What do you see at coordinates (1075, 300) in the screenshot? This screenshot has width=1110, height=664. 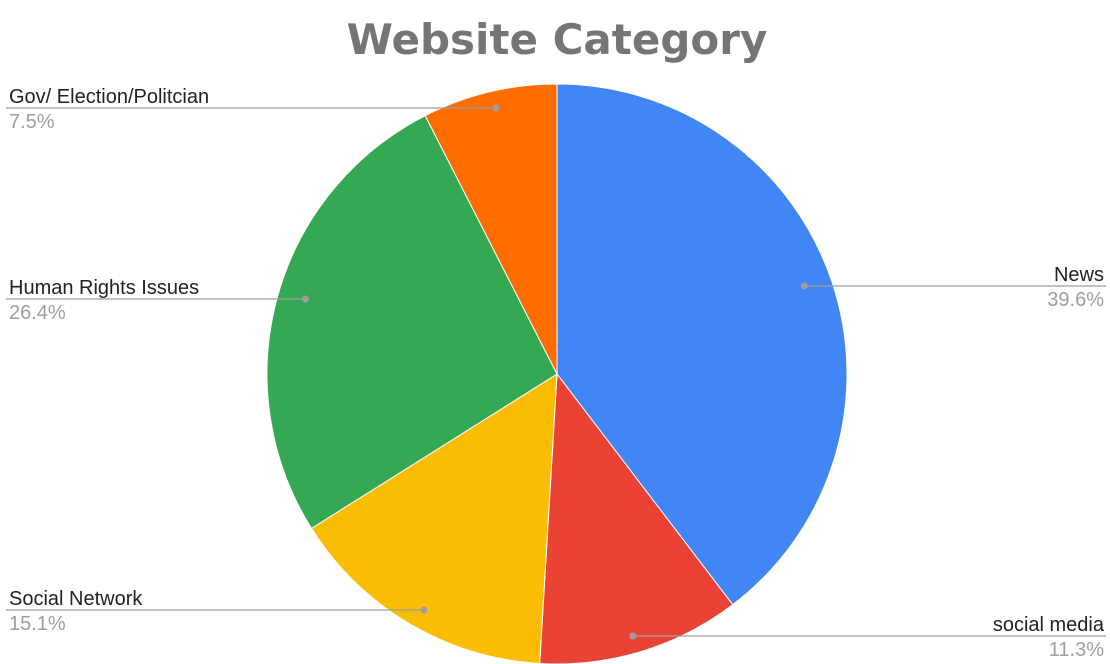 I see `slice-percent-news: 39.6%` at bounding box center [1075, 300].